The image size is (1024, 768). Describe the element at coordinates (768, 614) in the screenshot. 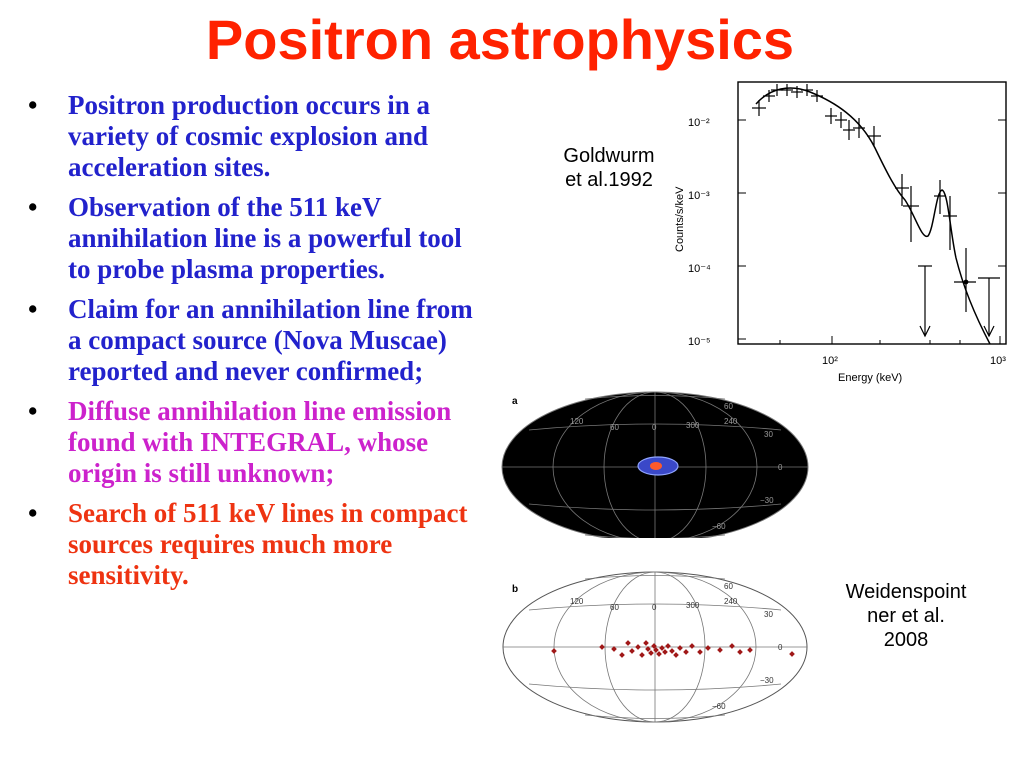

I see `map-b-lat-label: 30` at that location.